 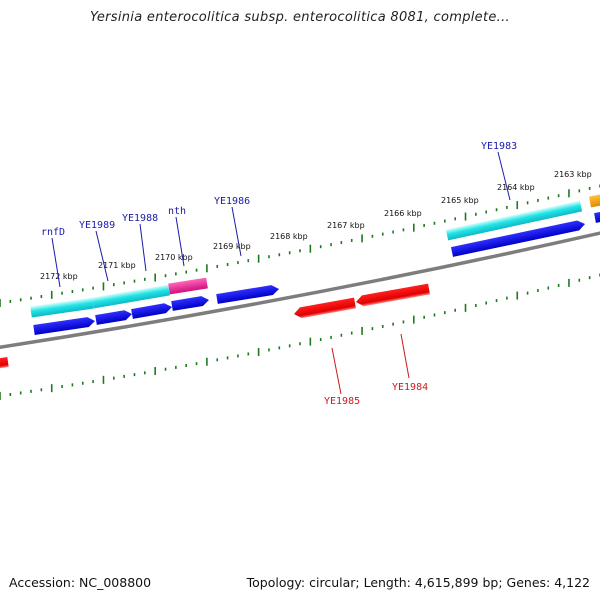 What do you see at coordinates (53, 232) in the screenshot?
I see `gene-label-rnfD: rnfD` at bounding box center [53, 232].